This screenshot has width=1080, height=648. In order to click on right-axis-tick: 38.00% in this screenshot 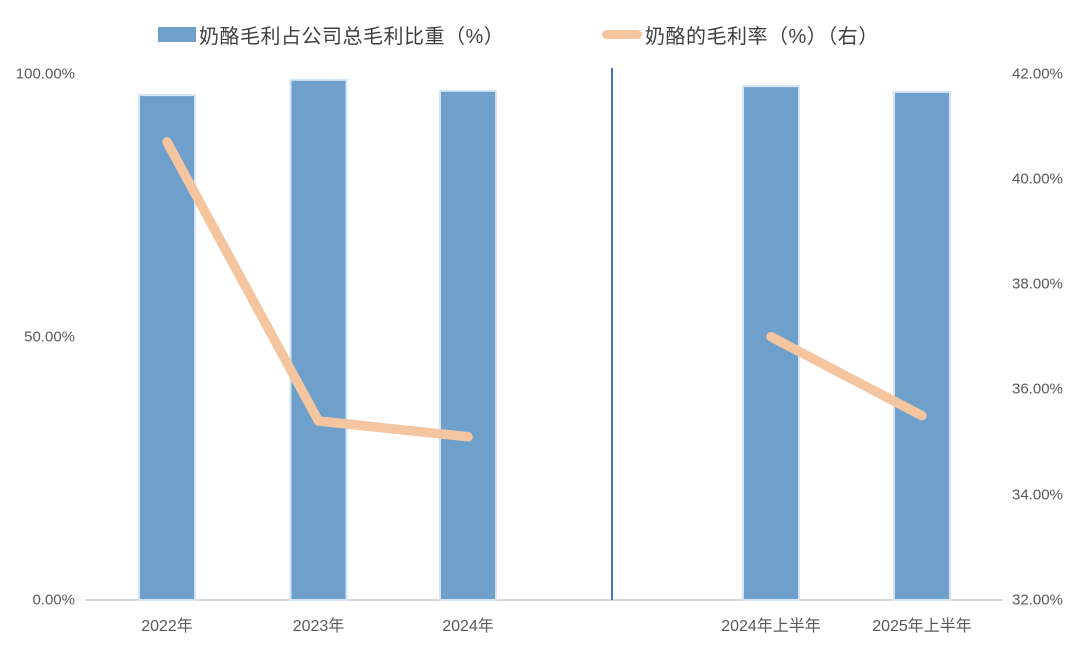, I will do `click(1037, 284)`.